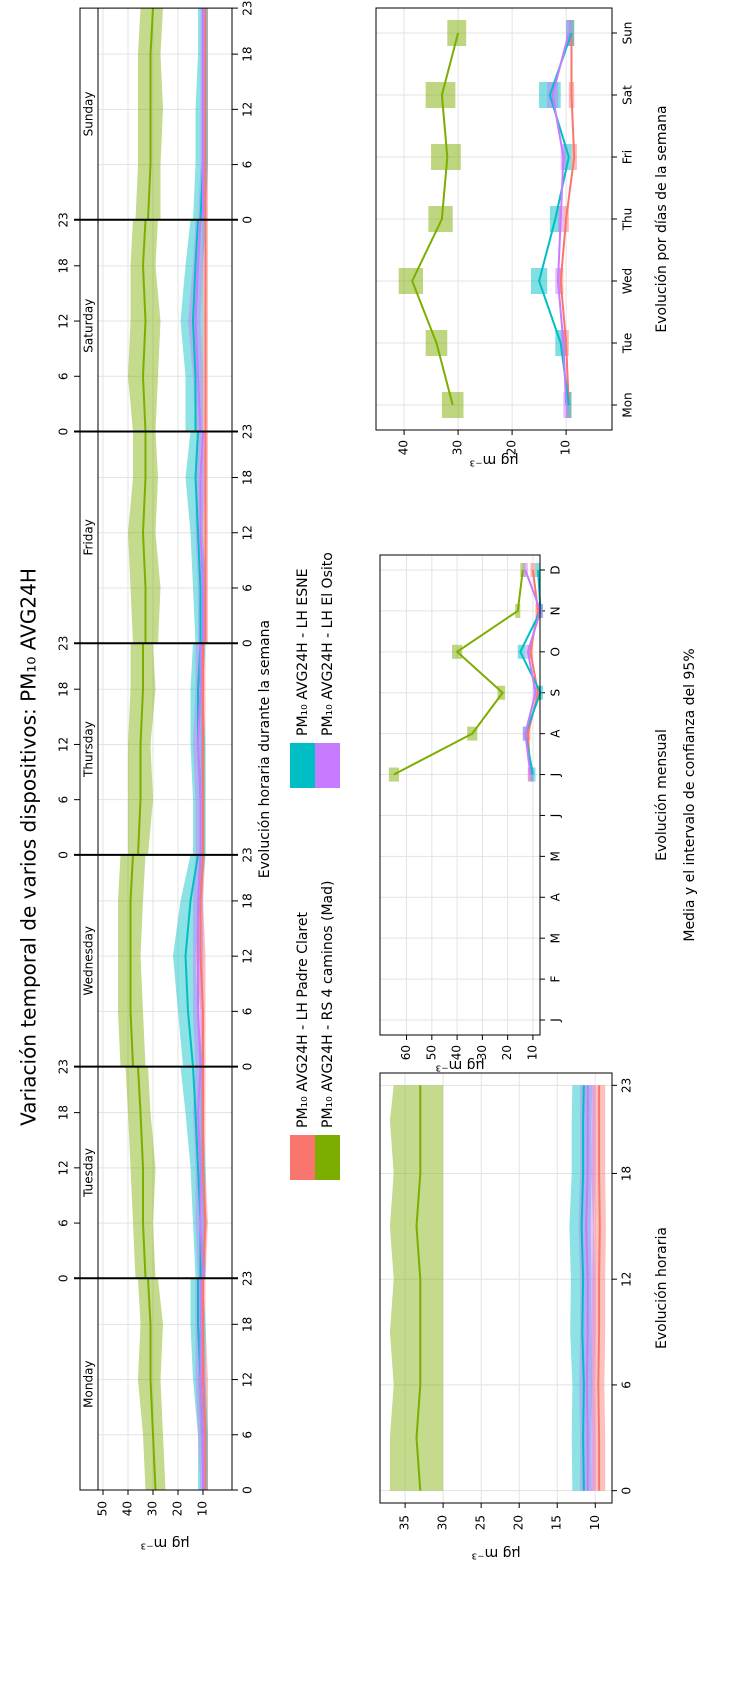 This screenshot has height=1693, width=753. I want to click on x-axis-title: Evolución por días de la semana, so click(662, 218).